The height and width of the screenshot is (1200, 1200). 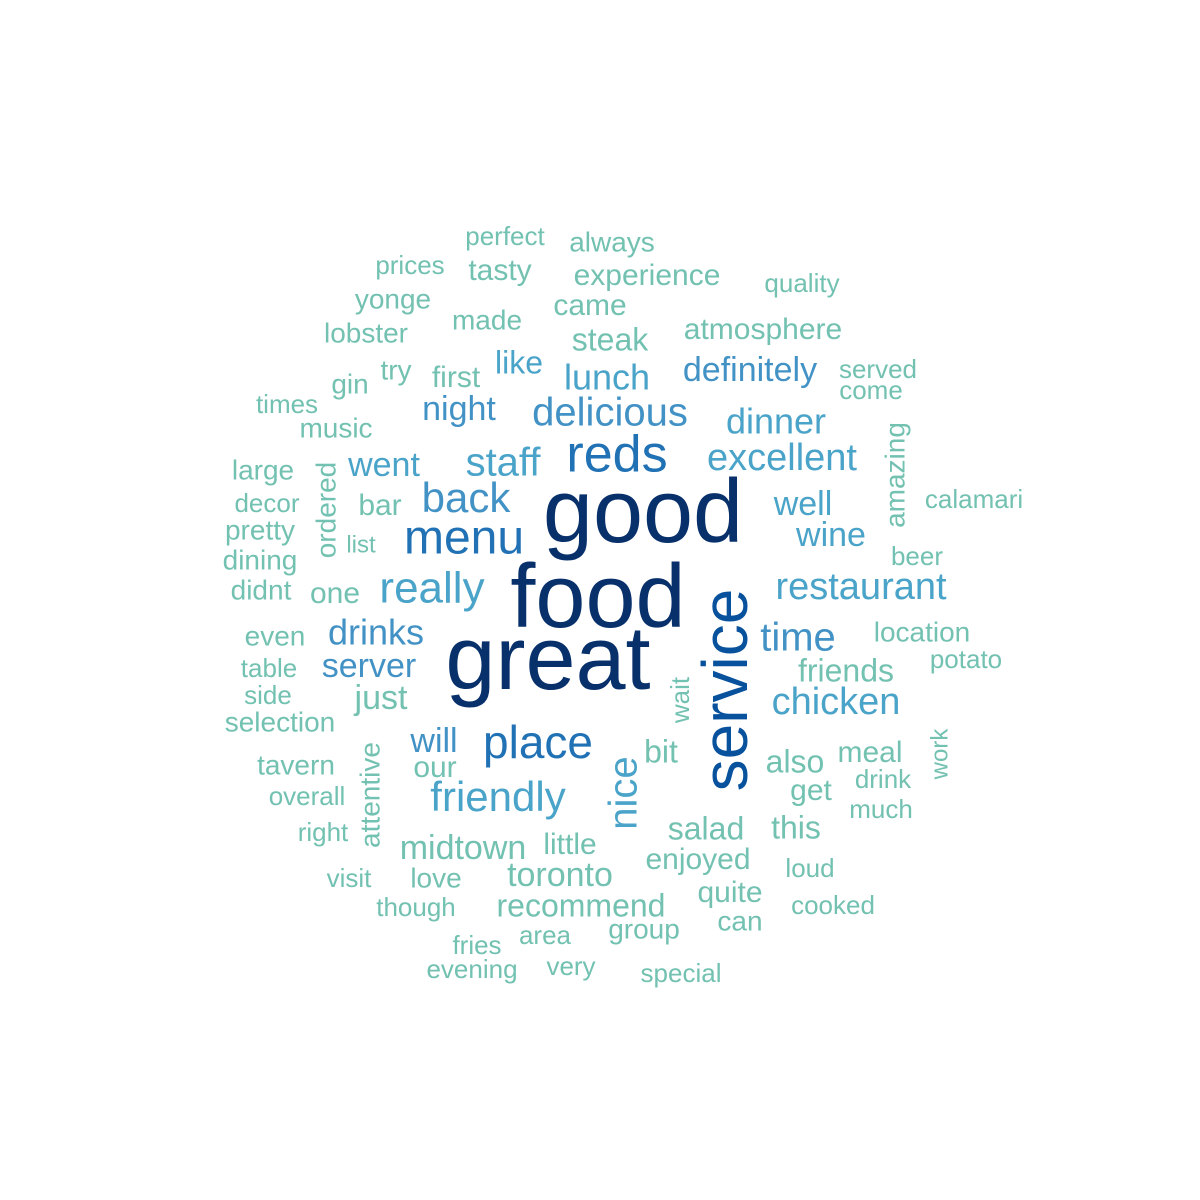 What do you see at coordinates (830, 535) in the screenshot?
I see `word: wine` at bounding box center [830, 535].